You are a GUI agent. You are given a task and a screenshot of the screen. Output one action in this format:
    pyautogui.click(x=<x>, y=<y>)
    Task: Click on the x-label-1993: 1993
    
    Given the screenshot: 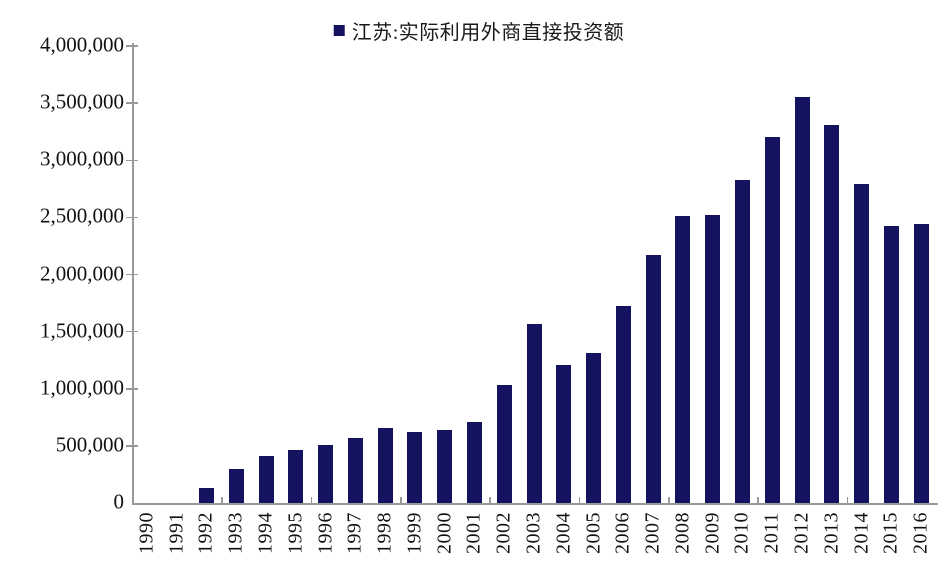 What is the action you would take?
    pyautogui.click(x=235, y=533)
    